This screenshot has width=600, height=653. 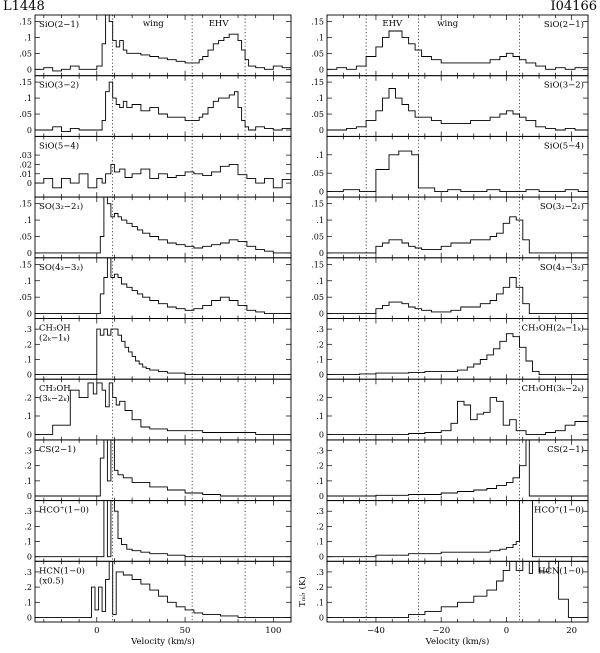 What do you see at coordinates (59, 145) in the screenshot?
I see `panel-label: SiO(5−4)` at bounding box center [59, 145].